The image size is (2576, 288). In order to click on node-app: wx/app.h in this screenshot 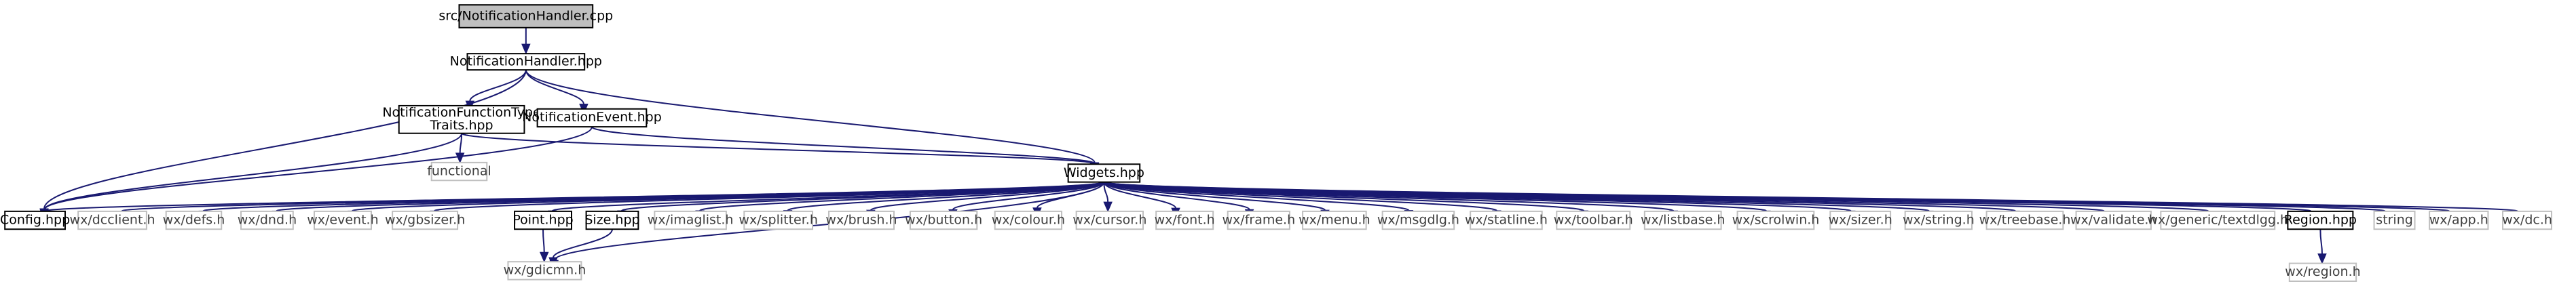, I will do `click(2459, 220)`.